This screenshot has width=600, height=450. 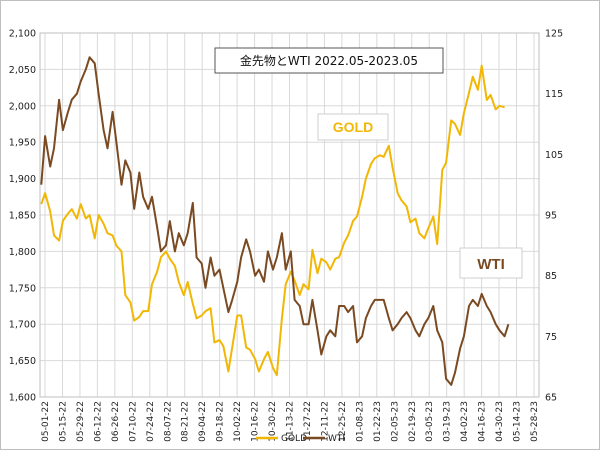 What do you see at coordinates (360, 421) in the screenshot?
I see `x-tick-label: 01-08-23` at bounding box center [360, 421].